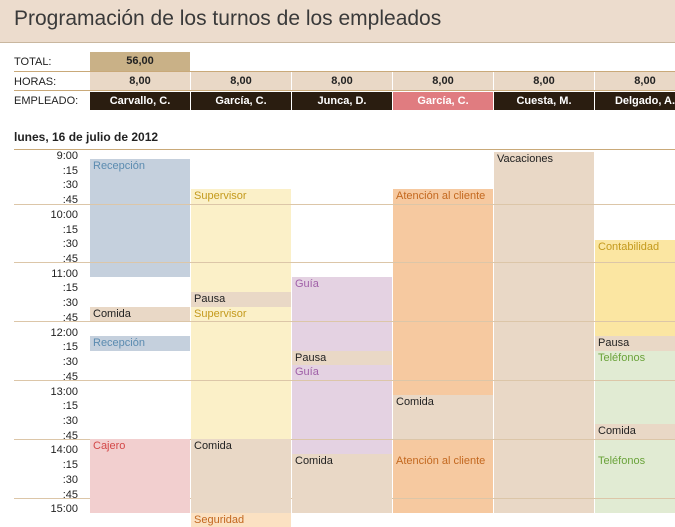  Describe the element at coordinates (544, 101) in the screenshot. I see `employee-name: Cuesta, M.` at that location.